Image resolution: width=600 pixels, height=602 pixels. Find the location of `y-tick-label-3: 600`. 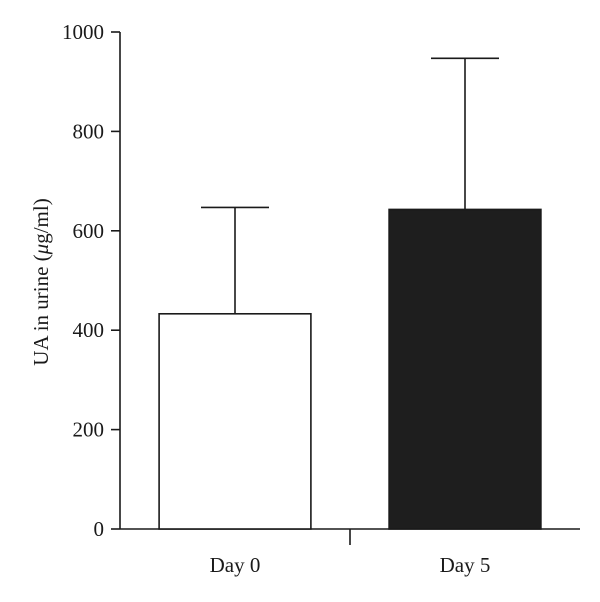

y-tick-label-3: 600 is located at coordinates (89, 231).